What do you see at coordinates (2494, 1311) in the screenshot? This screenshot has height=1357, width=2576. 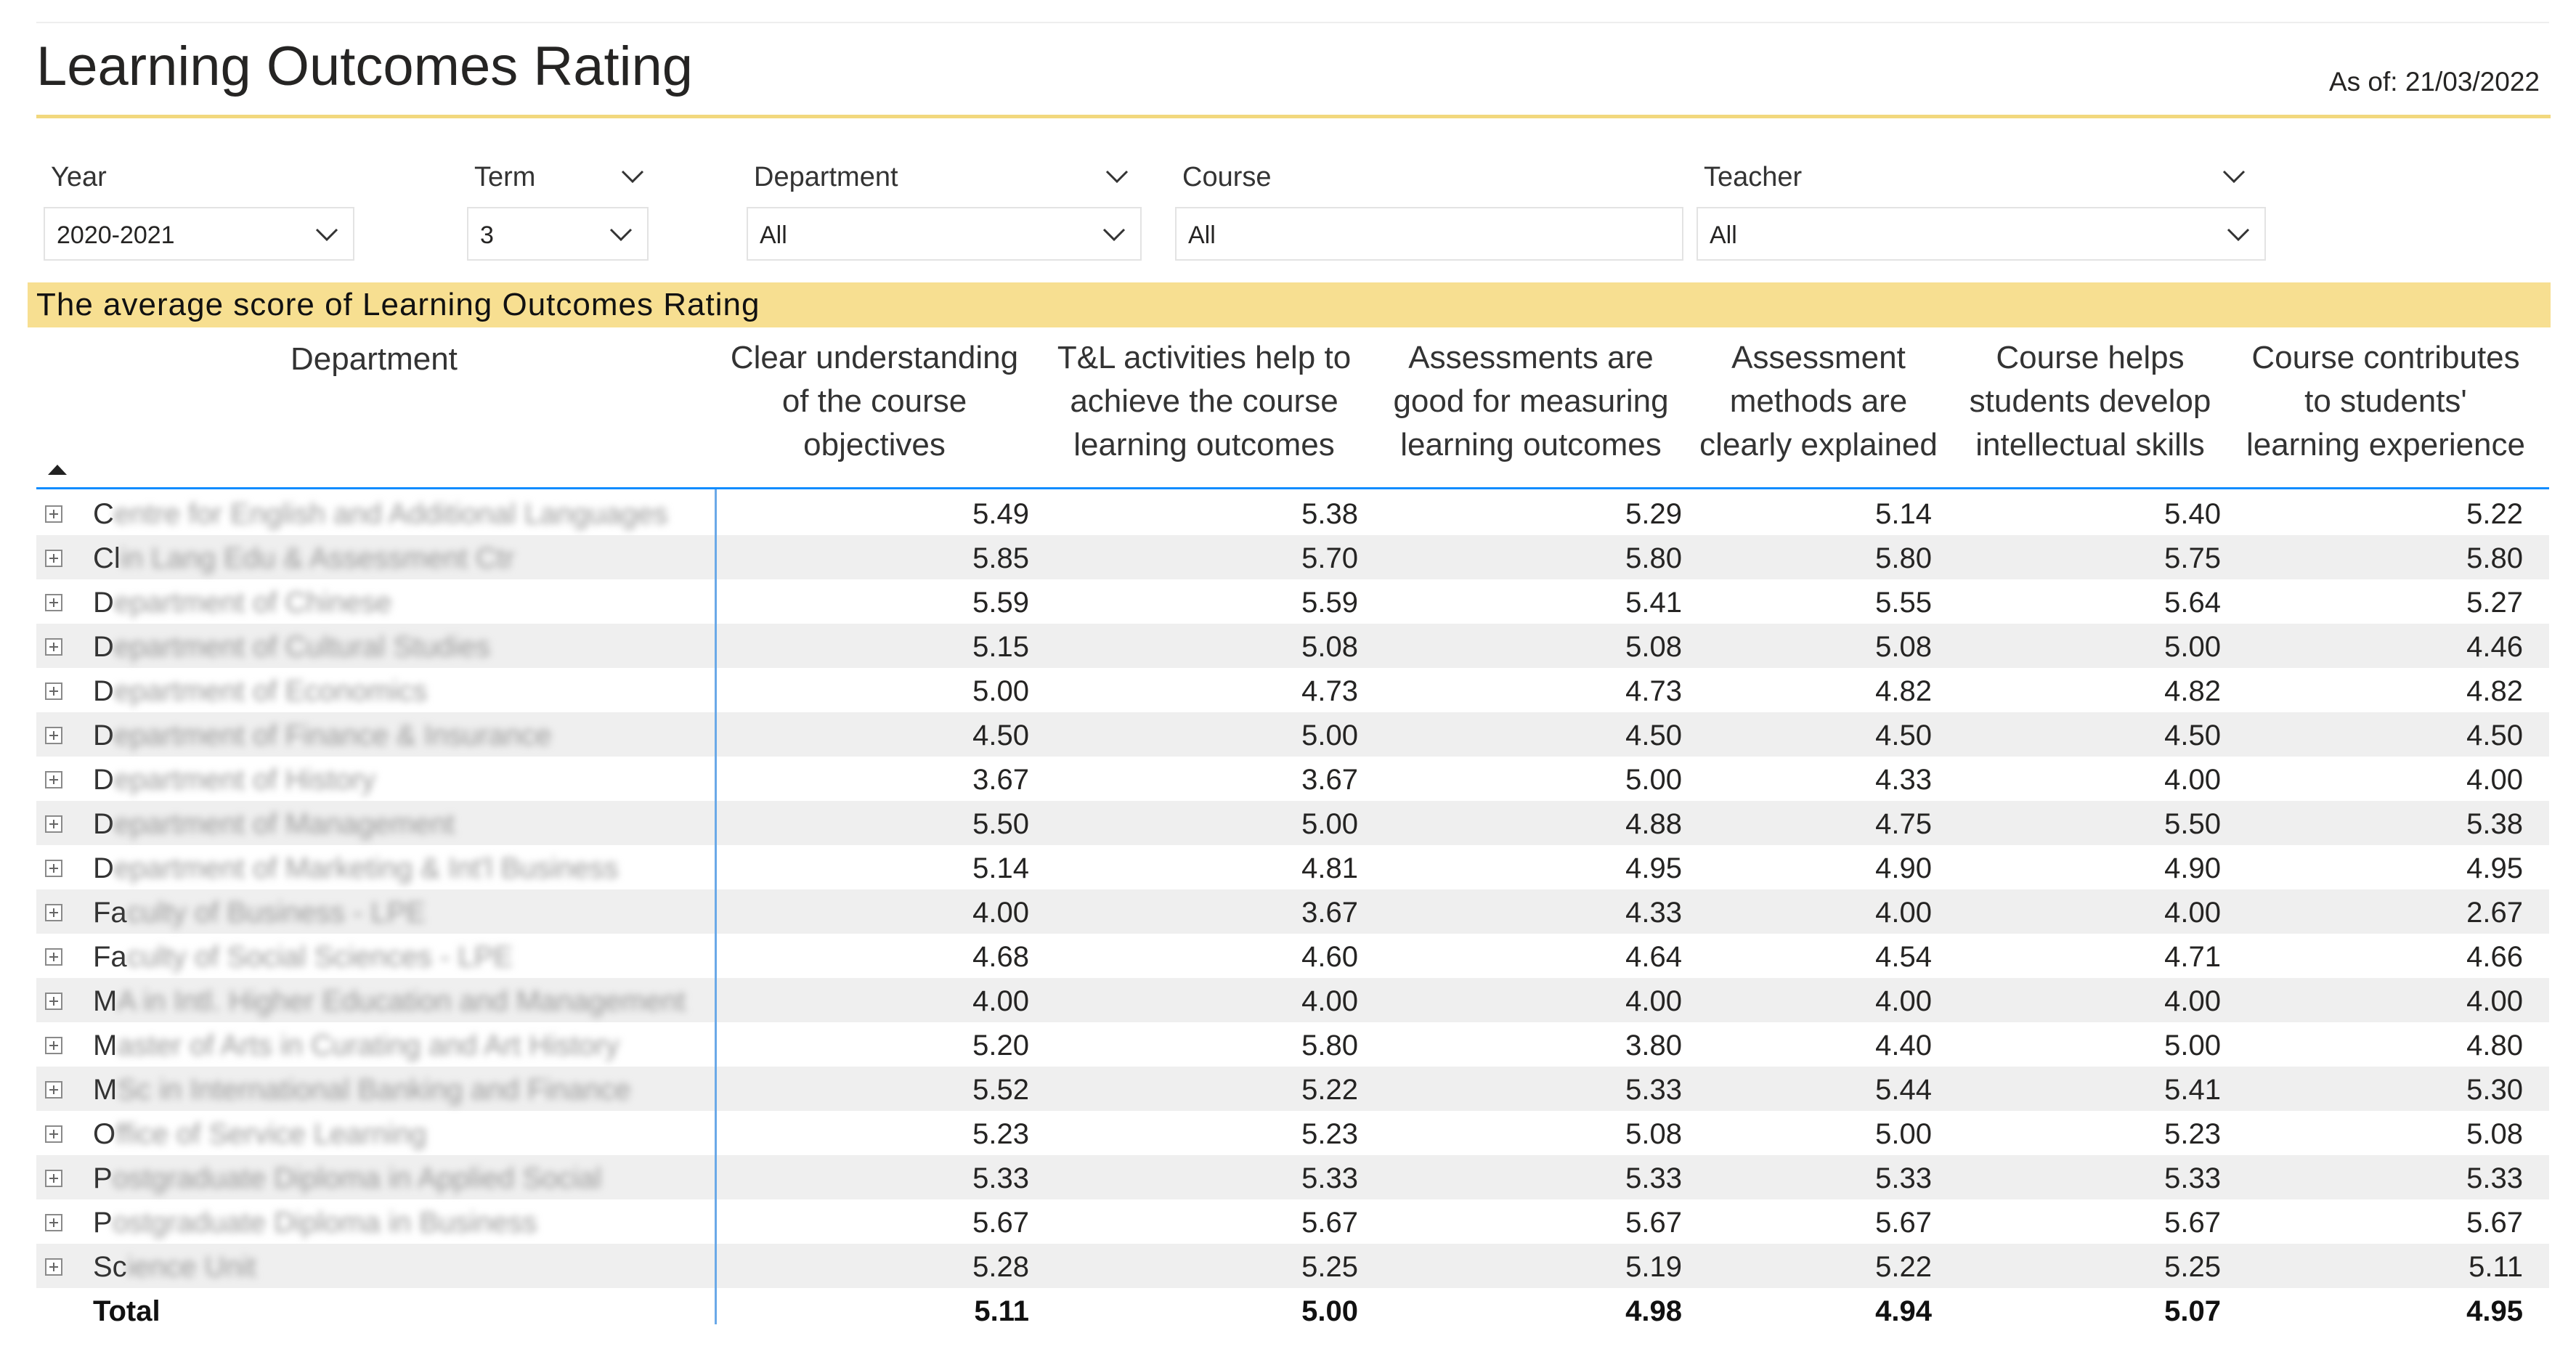 I see `score-cell: 4.95` at bounding box center [2494, 1311].